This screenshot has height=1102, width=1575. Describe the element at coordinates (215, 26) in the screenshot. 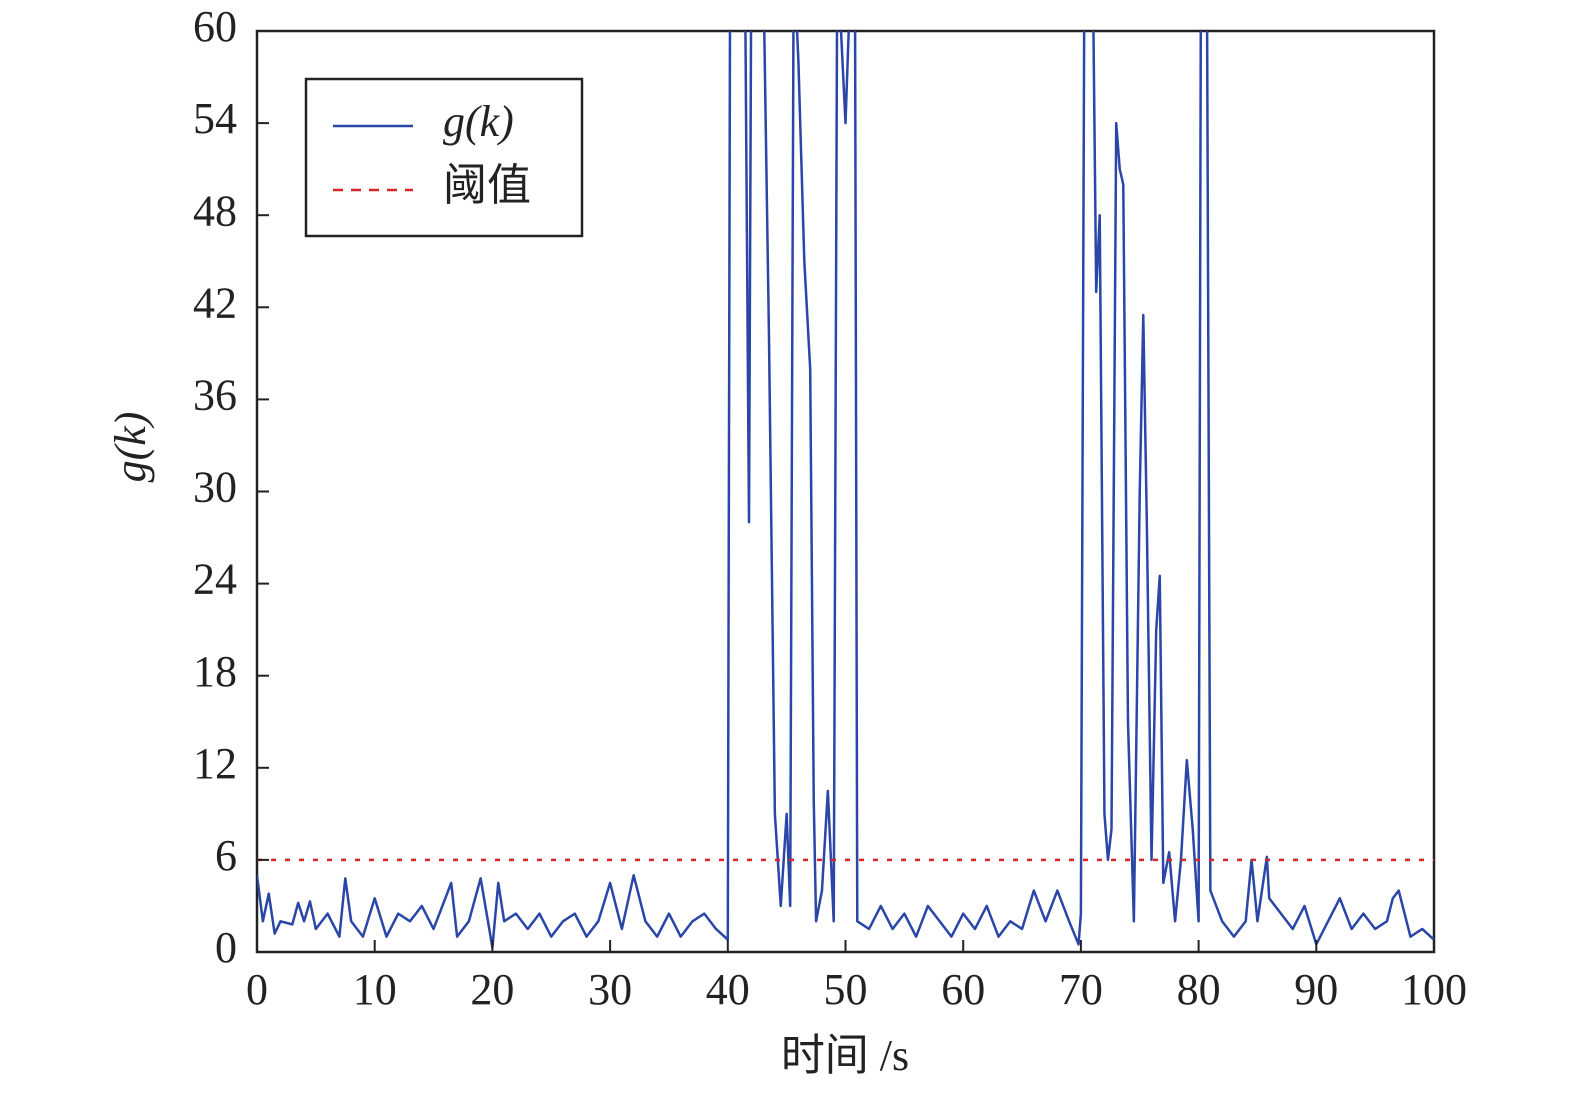

I see `y-tick-label: 60` at that location.